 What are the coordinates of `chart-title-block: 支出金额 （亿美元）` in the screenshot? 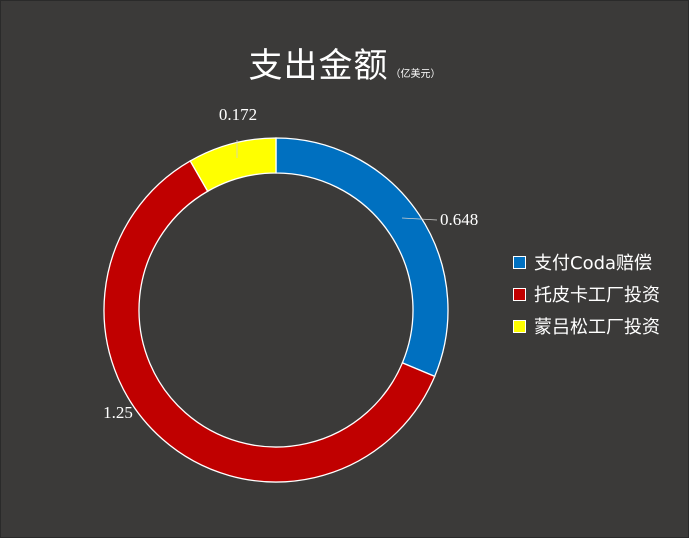 It's located at (344, 62).